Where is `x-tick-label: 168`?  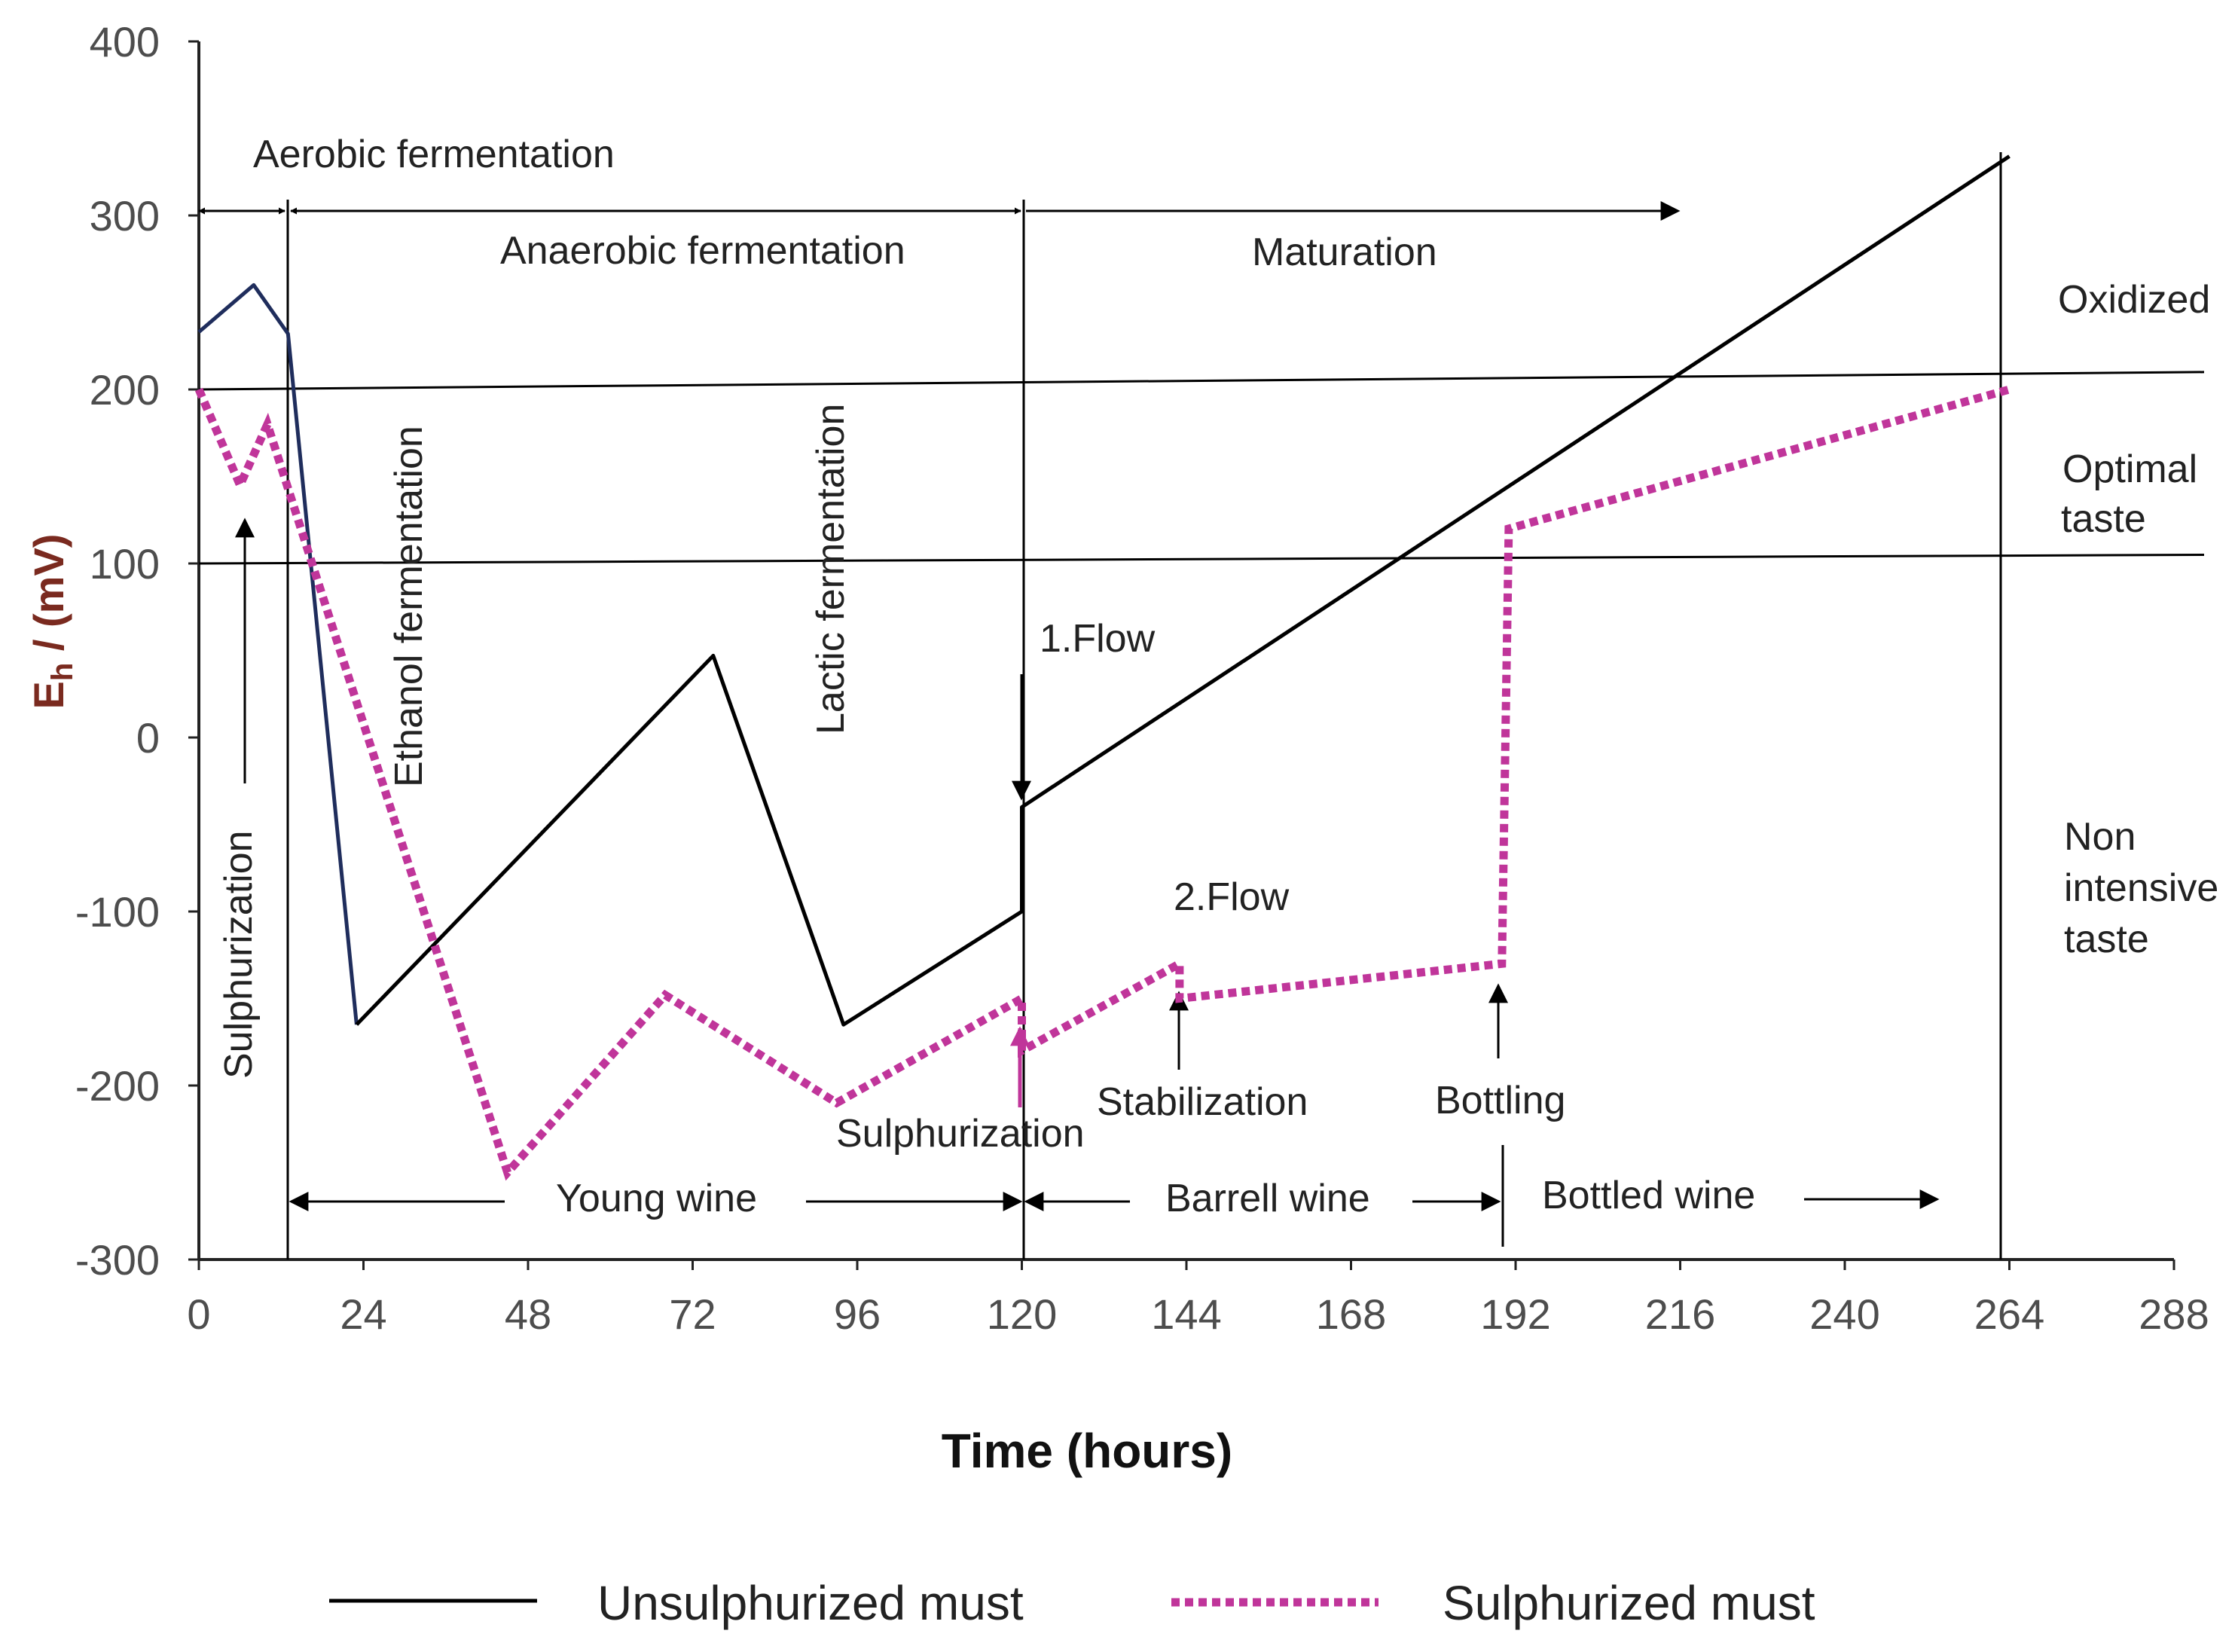
x-tick-label: 168 is located at coordinates (1351, 1314).